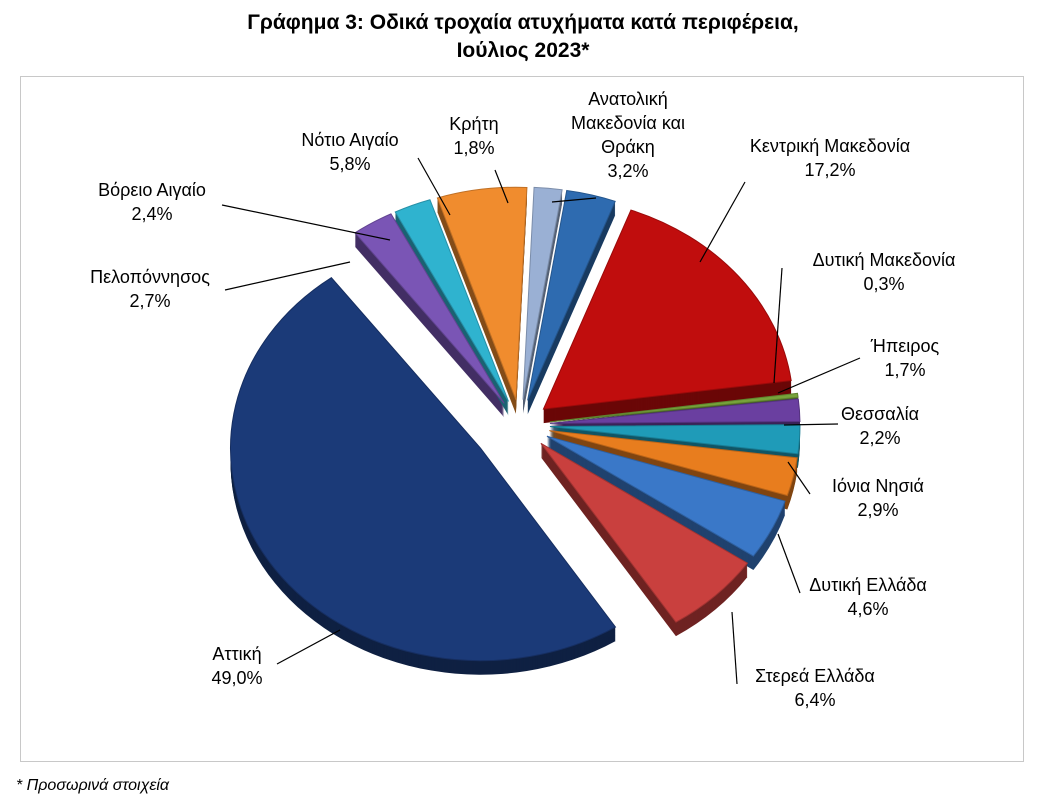 This screenshot has width=1046, height=806. Describe the element at coordinates (879, 438) in the screenshot. I see `slice-value-4: 2,2%` at that location.